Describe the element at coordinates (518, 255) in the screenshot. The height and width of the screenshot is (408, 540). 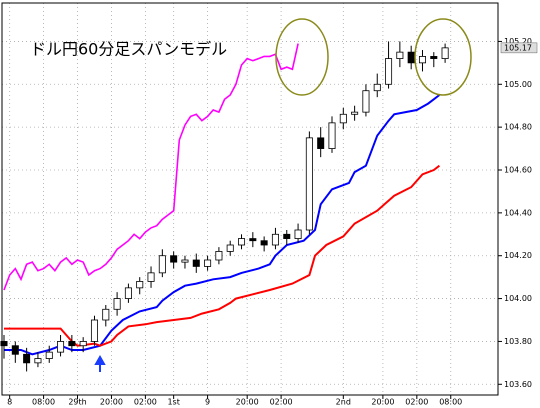
I see `y-tick-label: 104.20` at that location.